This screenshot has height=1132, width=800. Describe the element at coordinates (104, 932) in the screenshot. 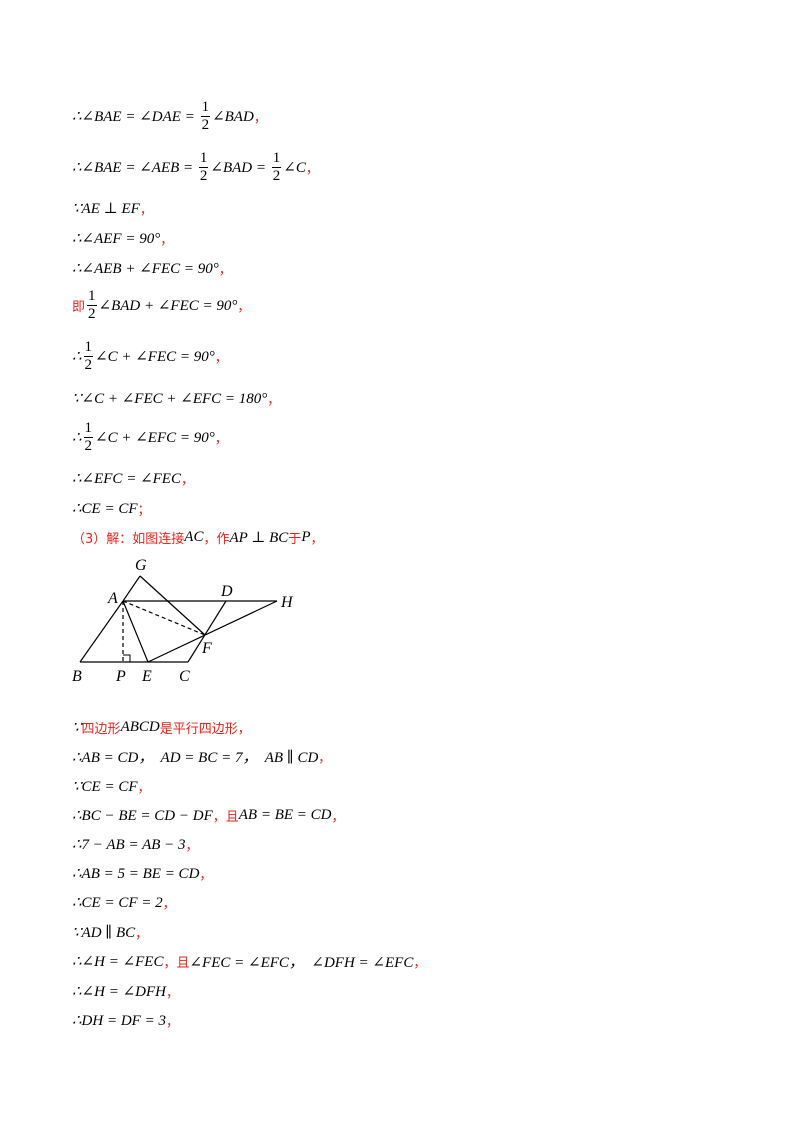

I see `math-text: ∵AD ∥ BC` at that location.